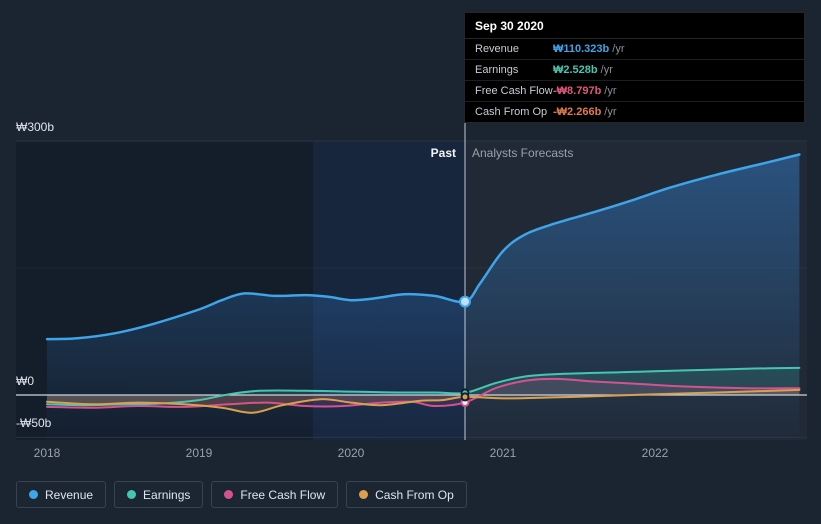 The width and height of the screenshot is (821, 524). What do you see at coordinates (35, 127) in the screenshot?
I see `y-tick-300b: ₩300b` at bounding box center [35, 127].